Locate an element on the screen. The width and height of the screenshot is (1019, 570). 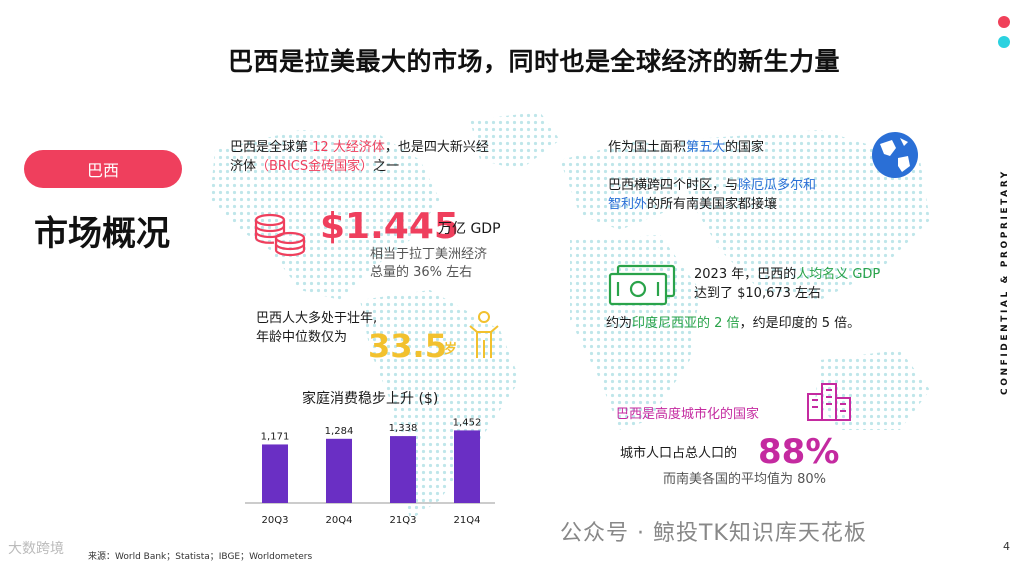
area-text-line1: 作为国土面积第五大的国家 is located at coordinates (686, 147).